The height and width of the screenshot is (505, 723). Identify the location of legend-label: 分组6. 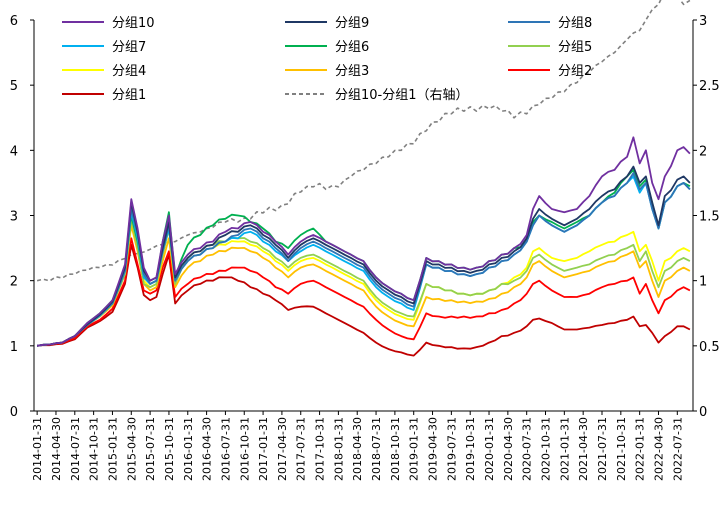
(352, 47).